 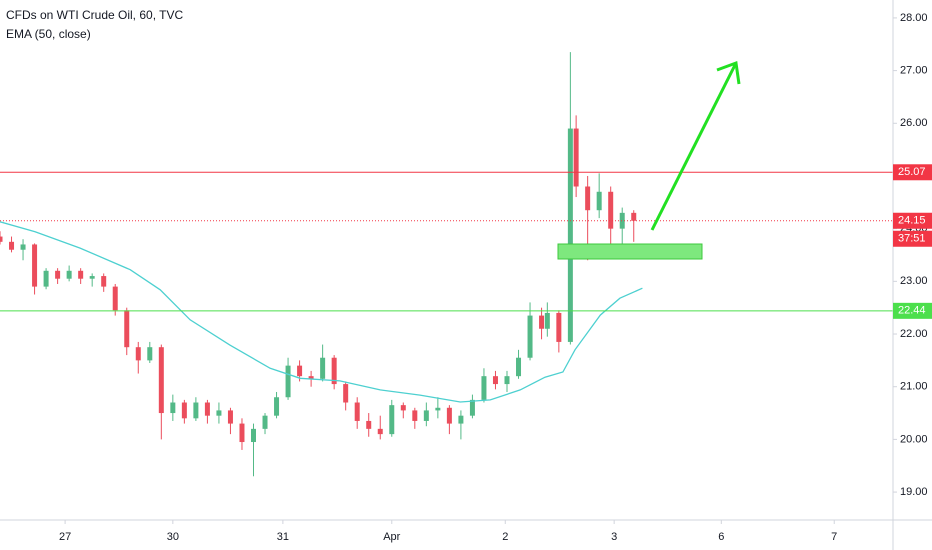 What do you see at coordinates (630, 251) in the screenshot?
I see `support-zone` at bounding box center [630, 251].